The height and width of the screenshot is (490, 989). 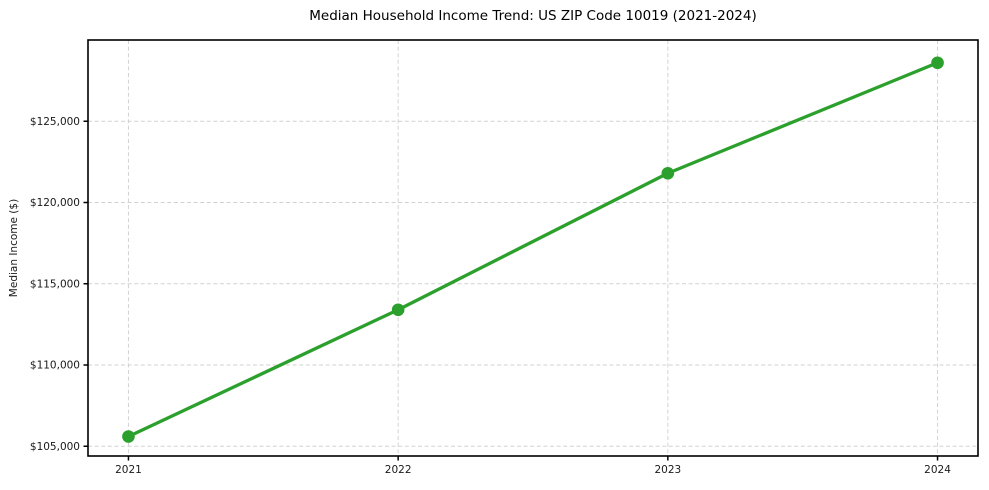 What do you see at coordinates (55, 447) in the screenshot?
I see `y-tick-label: $105,000` at bounding box center [55, 447].